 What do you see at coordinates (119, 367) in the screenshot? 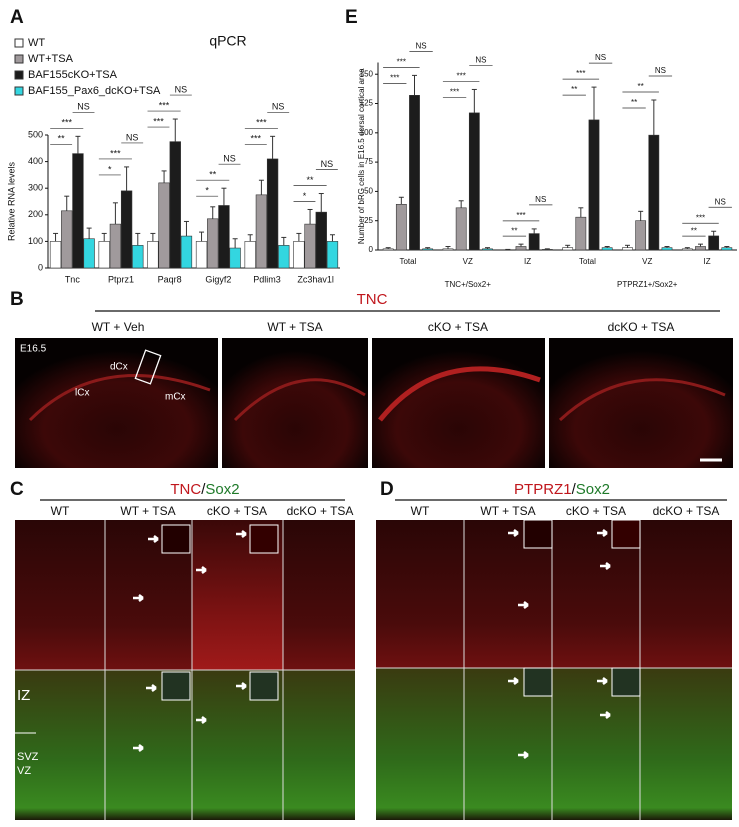
I see `image-label: dCx` at bounding box center [119, 367].